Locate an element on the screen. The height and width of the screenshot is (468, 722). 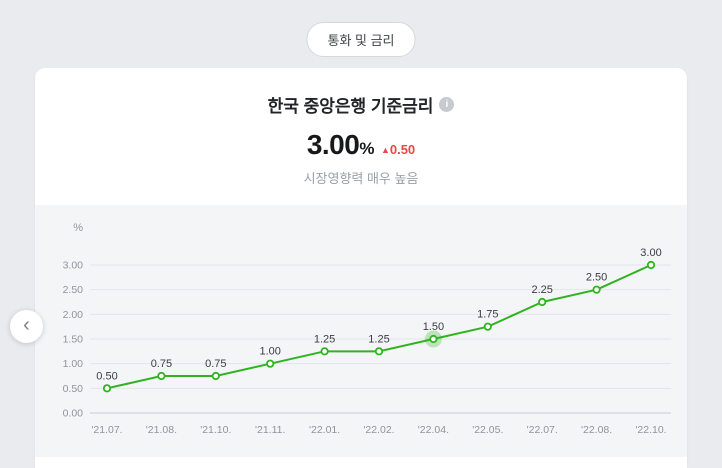
rate-value: 3.00% is located at coordinates (340, 144).